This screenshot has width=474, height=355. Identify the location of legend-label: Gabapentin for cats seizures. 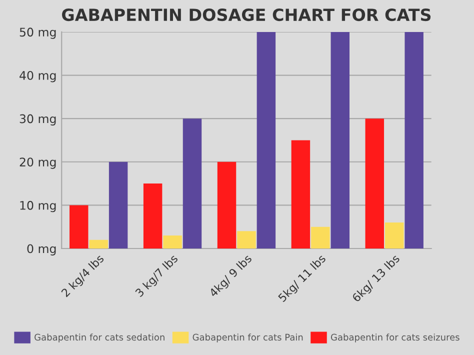
(395, 338).